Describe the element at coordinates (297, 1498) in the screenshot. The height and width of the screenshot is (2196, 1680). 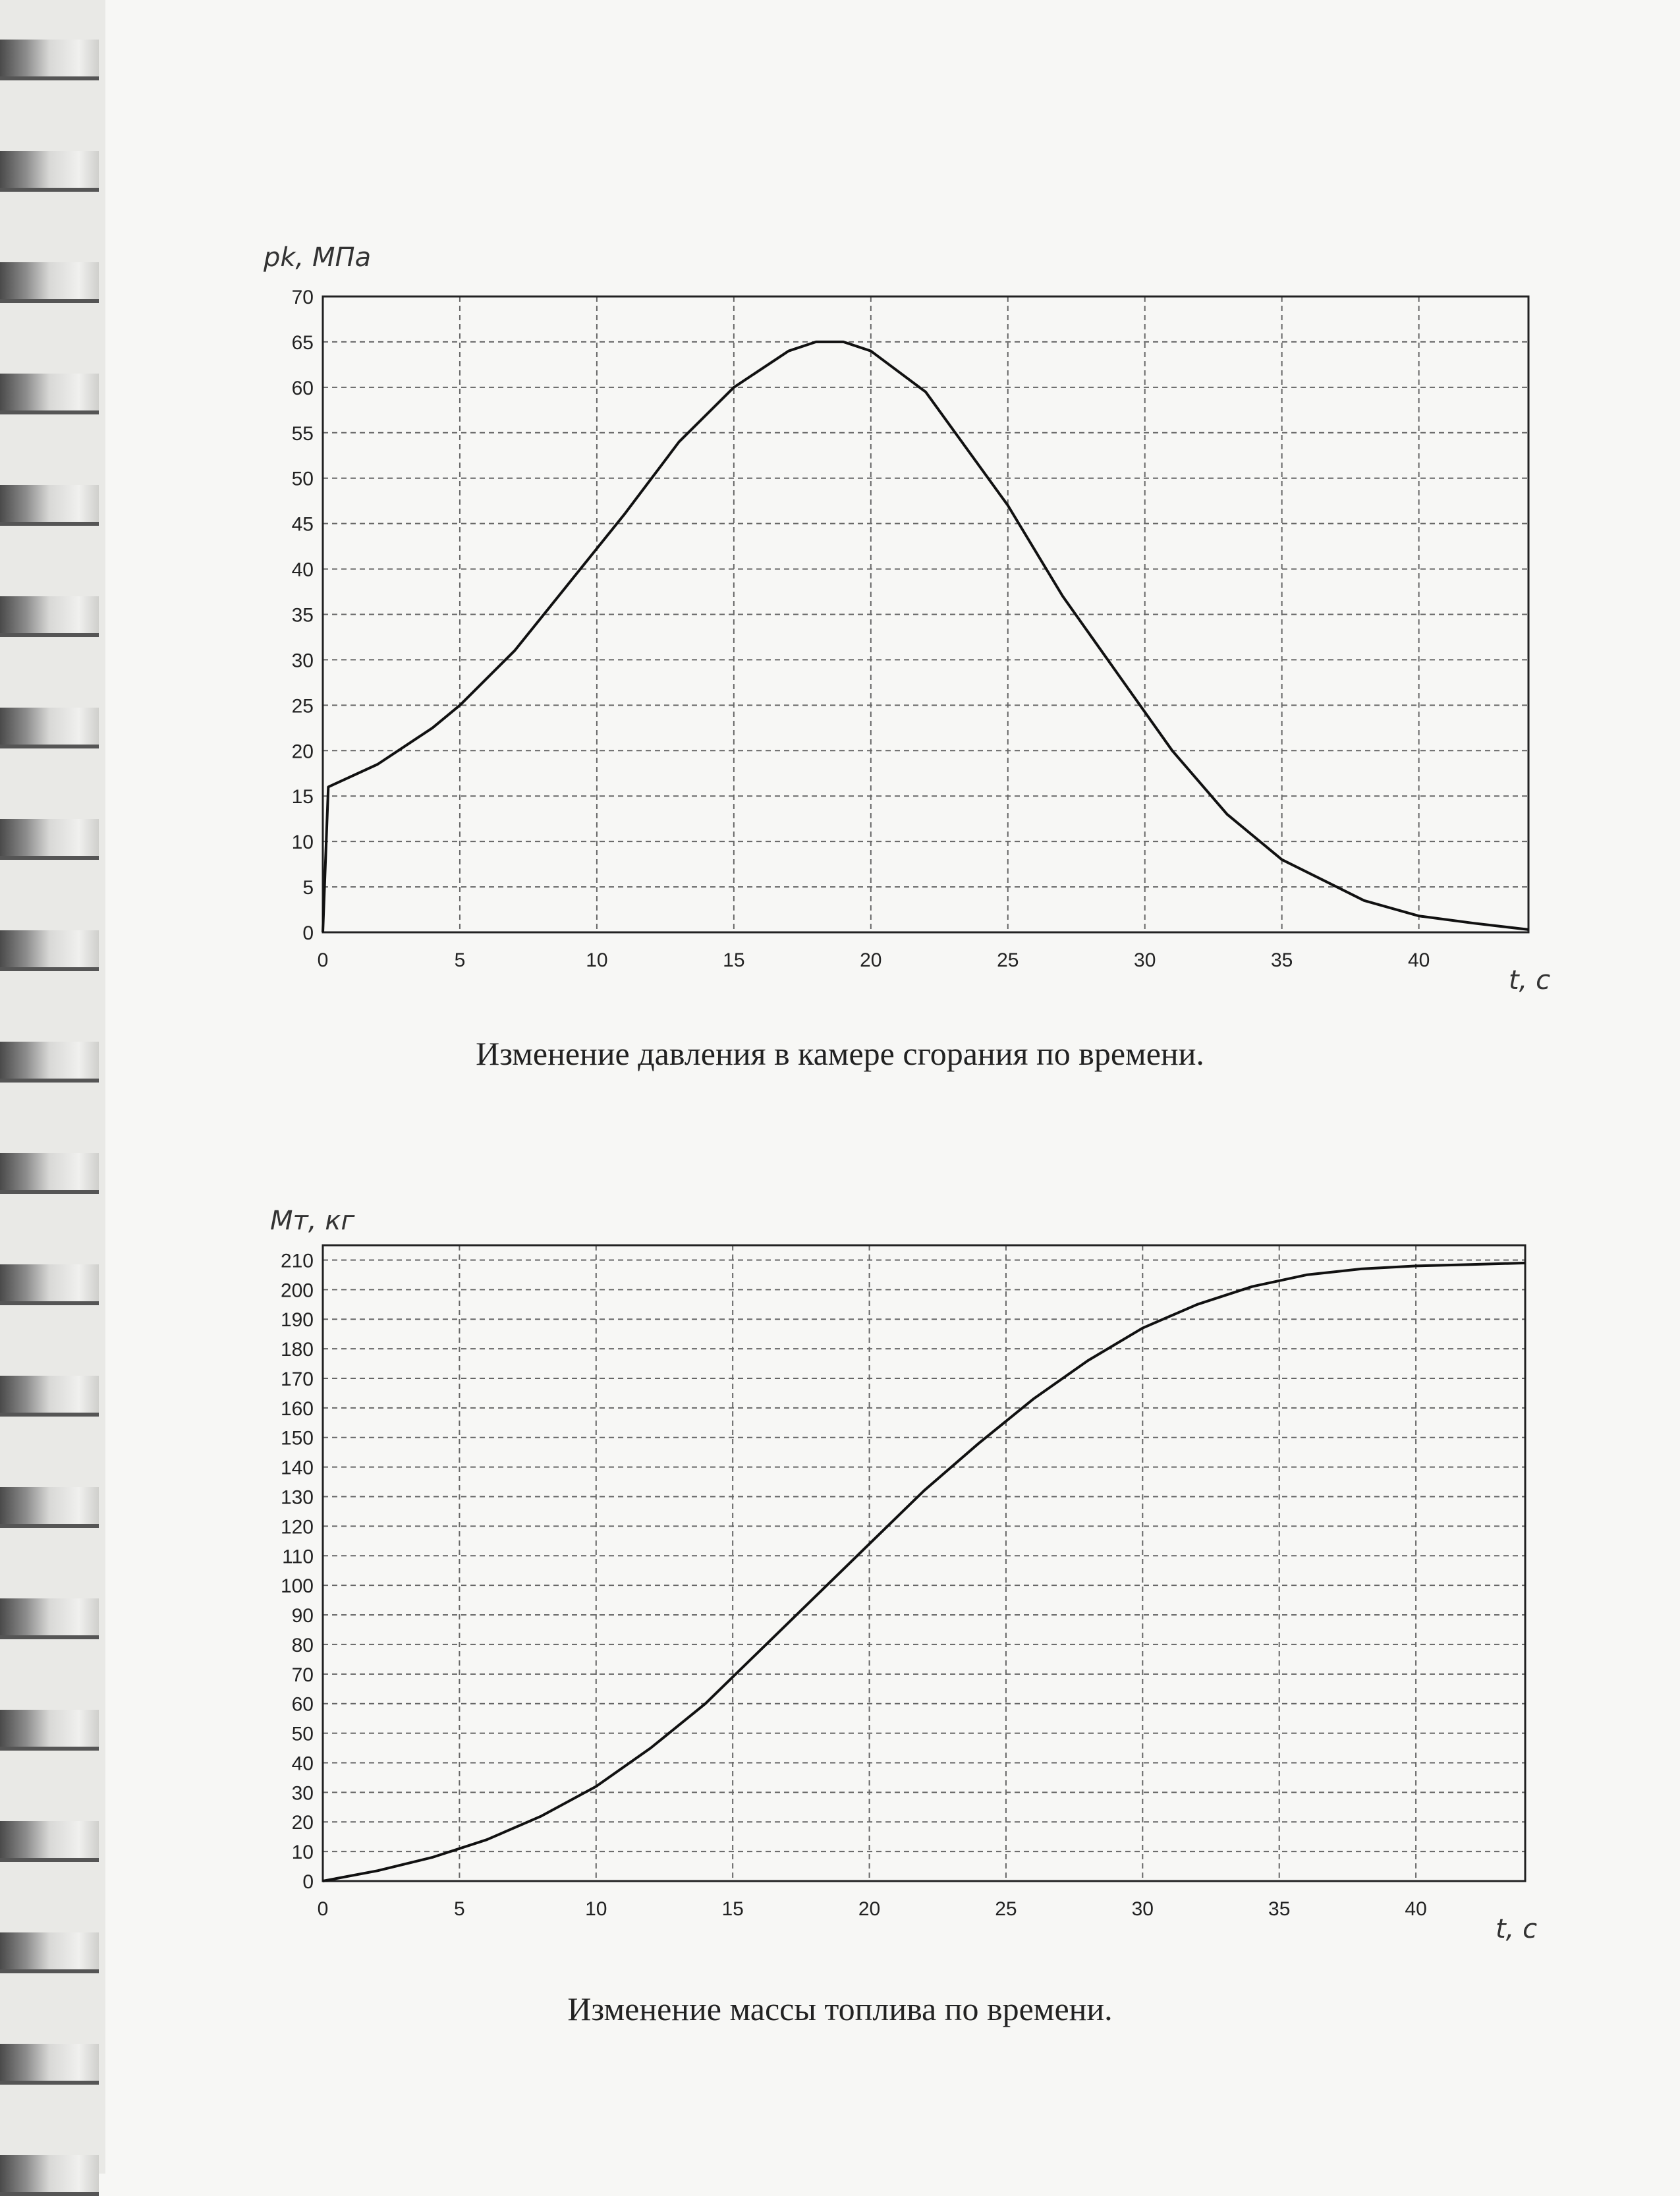
I see `y-tick-label: 130` at that location.